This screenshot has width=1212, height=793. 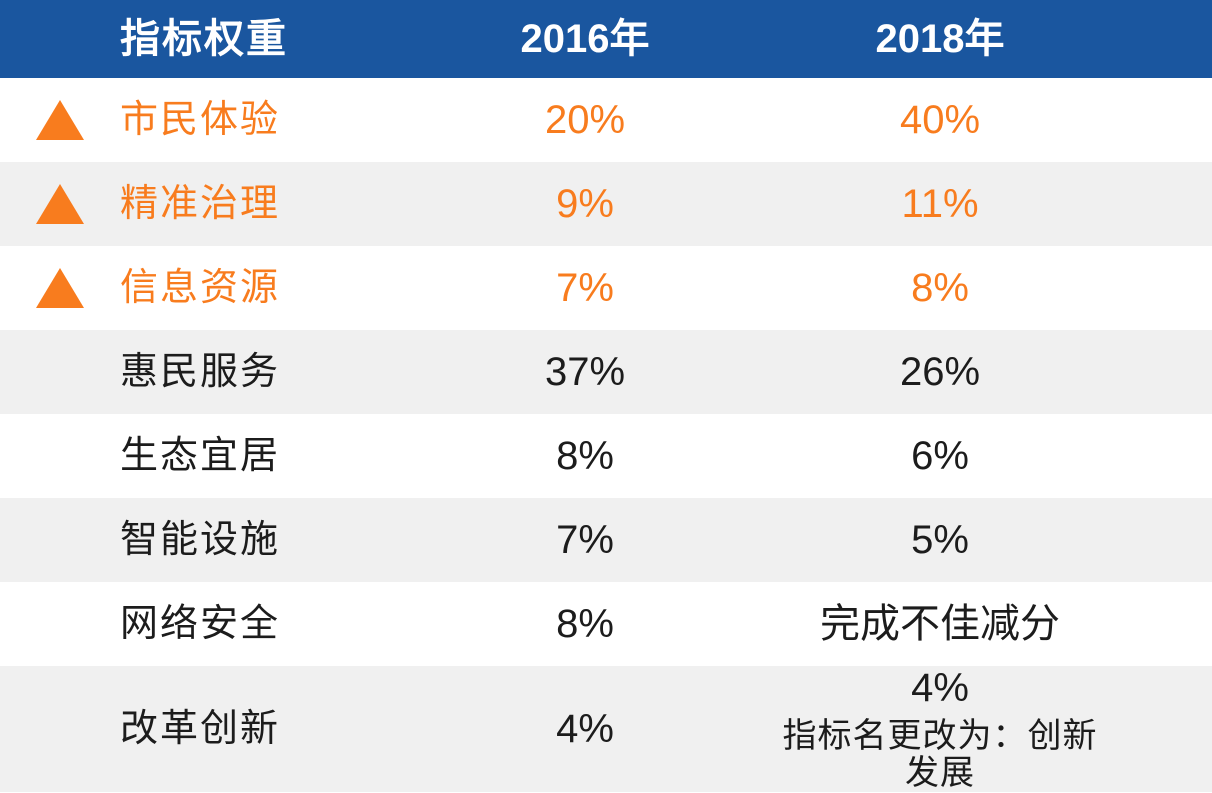 I want to click on value-2018: 26%, so click(x=940, y=372).